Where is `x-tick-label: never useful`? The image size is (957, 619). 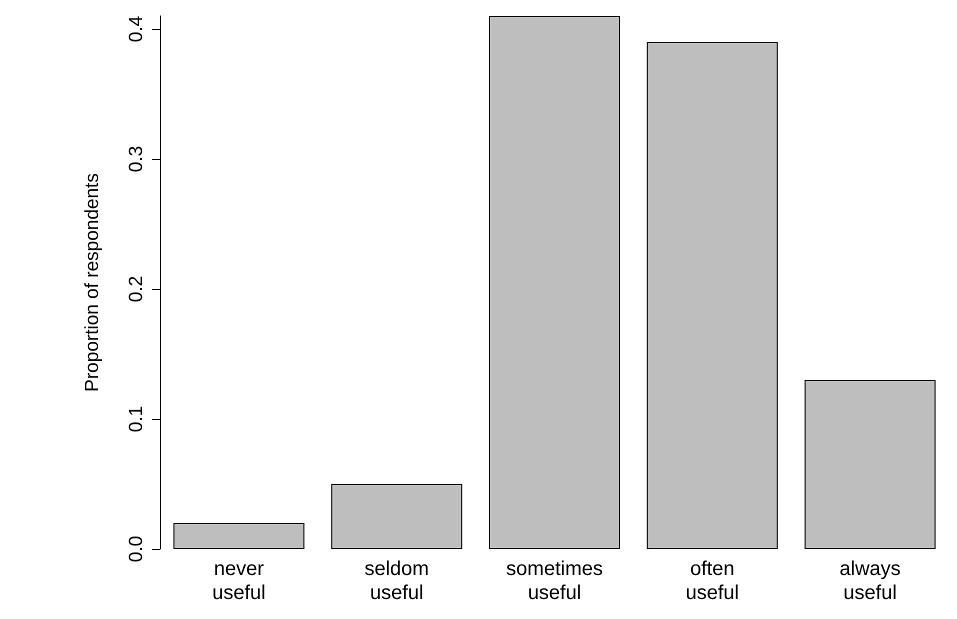
x-tick-label: never useful is located at coordinates (239, 581).